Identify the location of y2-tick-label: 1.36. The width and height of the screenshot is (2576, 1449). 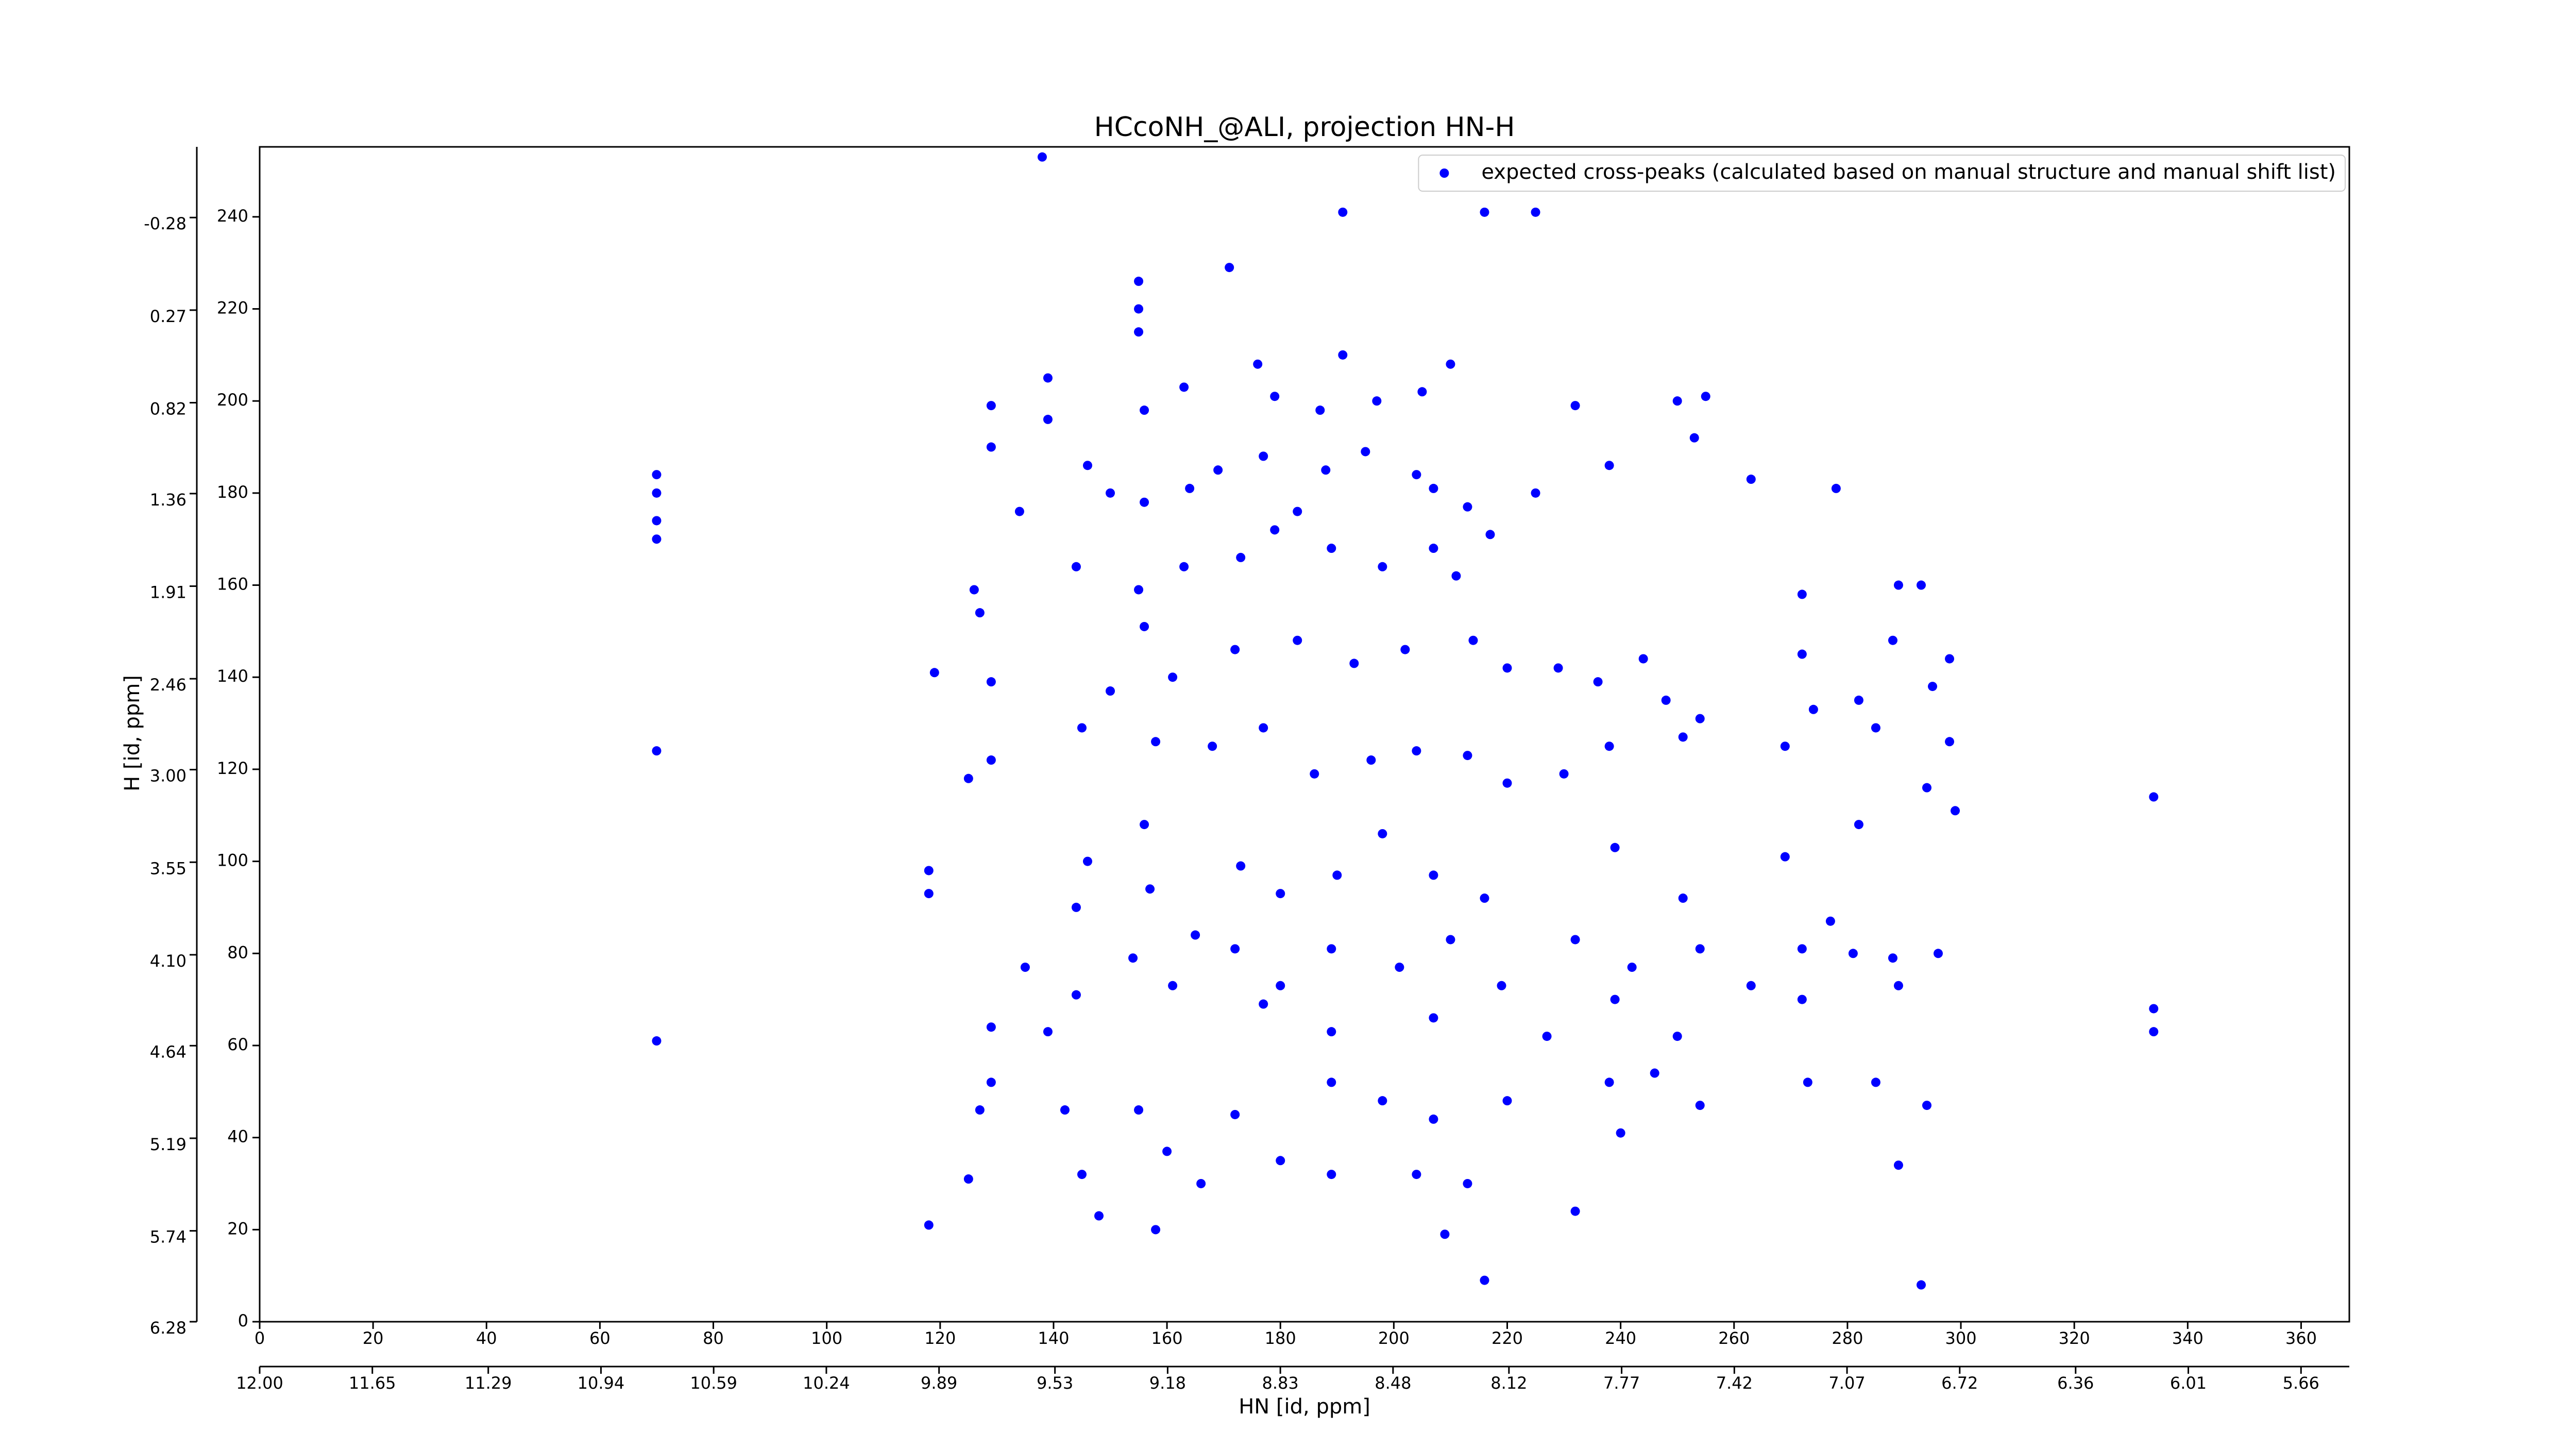
(168, 500).